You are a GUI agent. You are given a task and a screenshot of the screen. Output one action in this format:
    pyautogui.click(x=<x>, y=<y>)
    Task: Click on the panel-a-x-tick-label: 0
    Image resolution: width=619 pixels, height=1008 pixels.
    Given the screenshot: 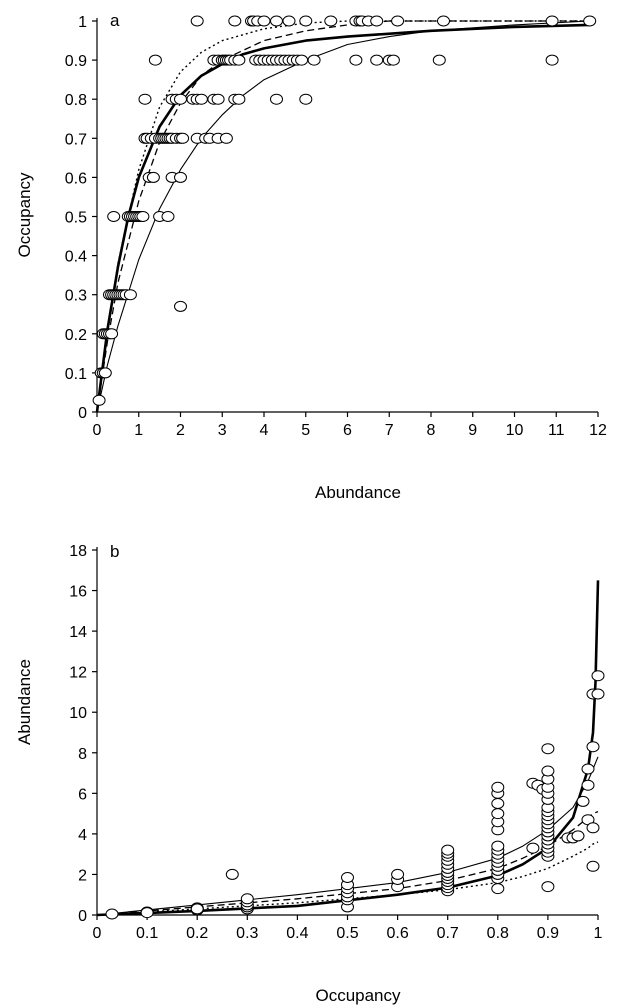 What is the action you would take?
    pyautogui.click(x=97, y=430)
    